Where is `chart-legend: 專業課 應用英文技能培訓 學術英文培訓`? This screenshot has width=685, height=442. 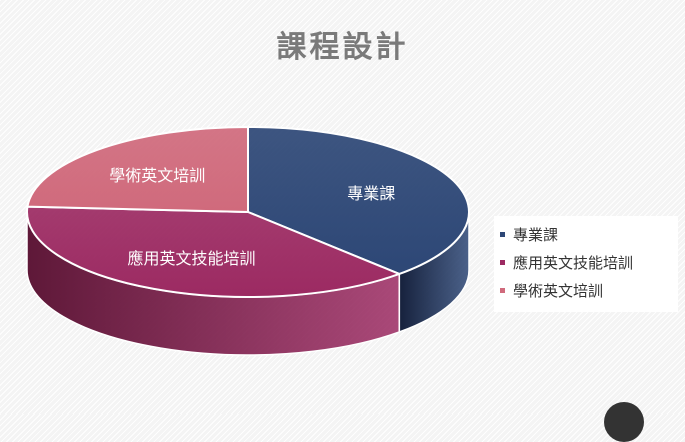
chart-legend: 專業課 應用英文技能培訓 學術英文培訓 is located at coordinates (586, 264).